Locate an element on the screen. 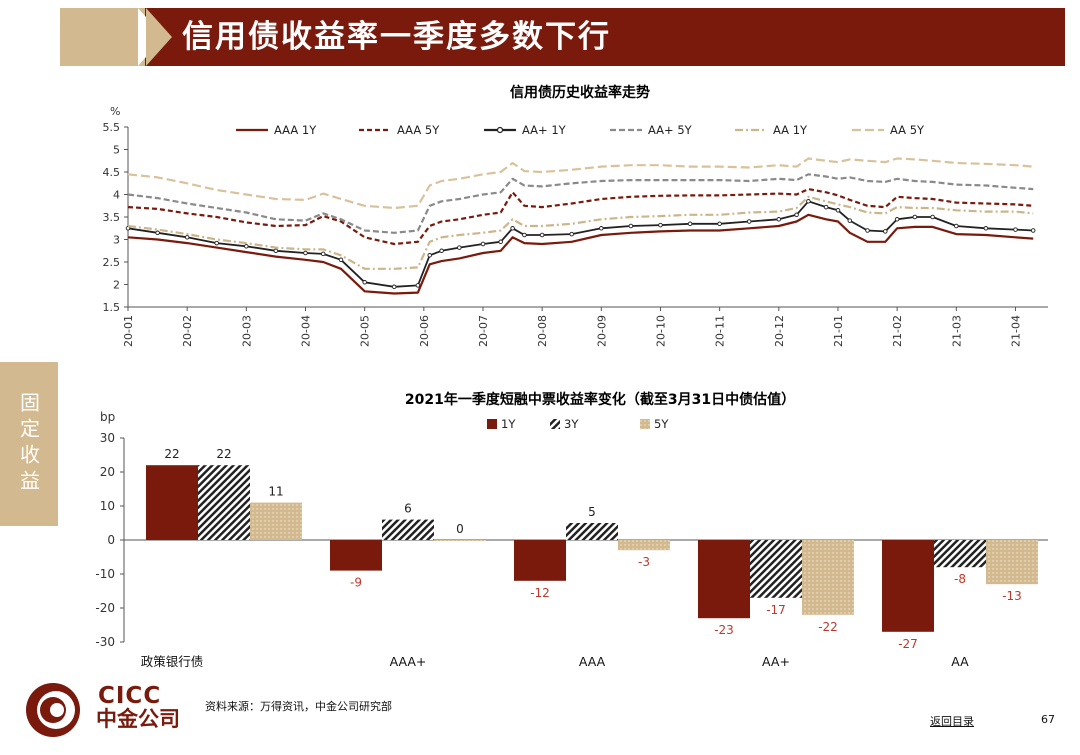 Image resolution: width=1080 pixels, height=755 pixels. line-chart-y-tick-label: 3.5 is located at coordinates (112, 217).